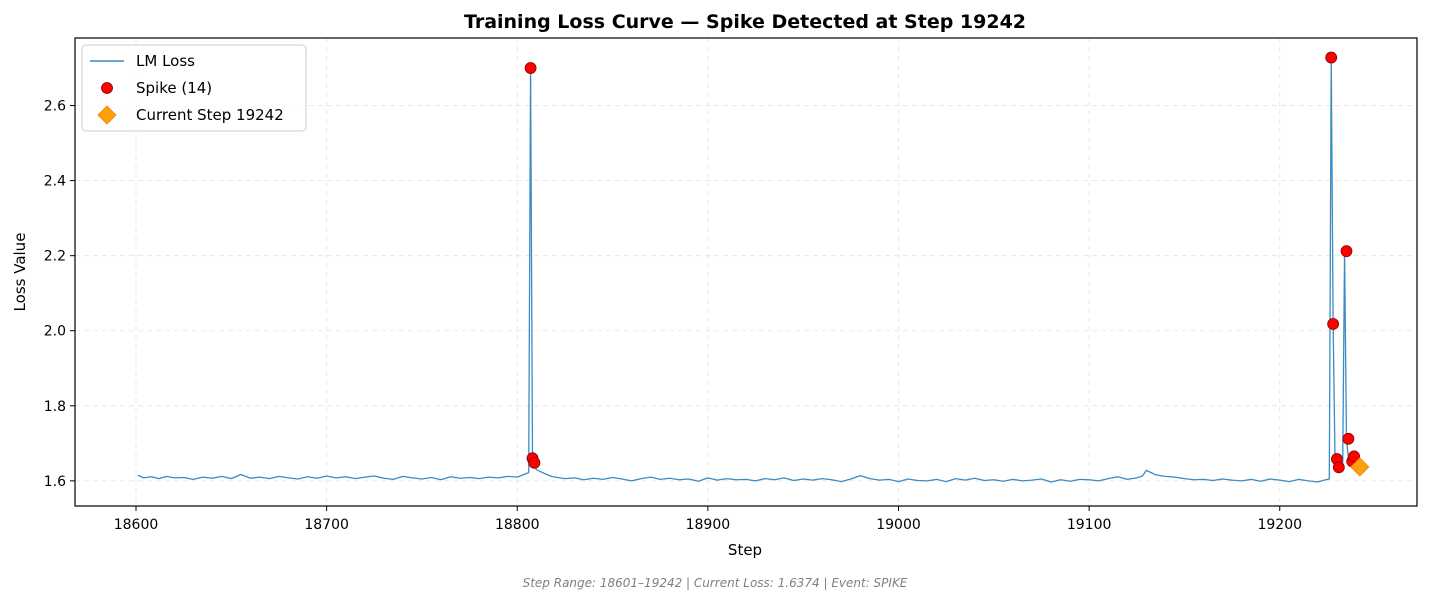 Image resolution: width=1429 pixels, height=606 pixels. What do you see at coordinates (210, 115) in the screenshot?
I see `legend-label-current-step: Current Step 19242` at bounding box center [210, 115].